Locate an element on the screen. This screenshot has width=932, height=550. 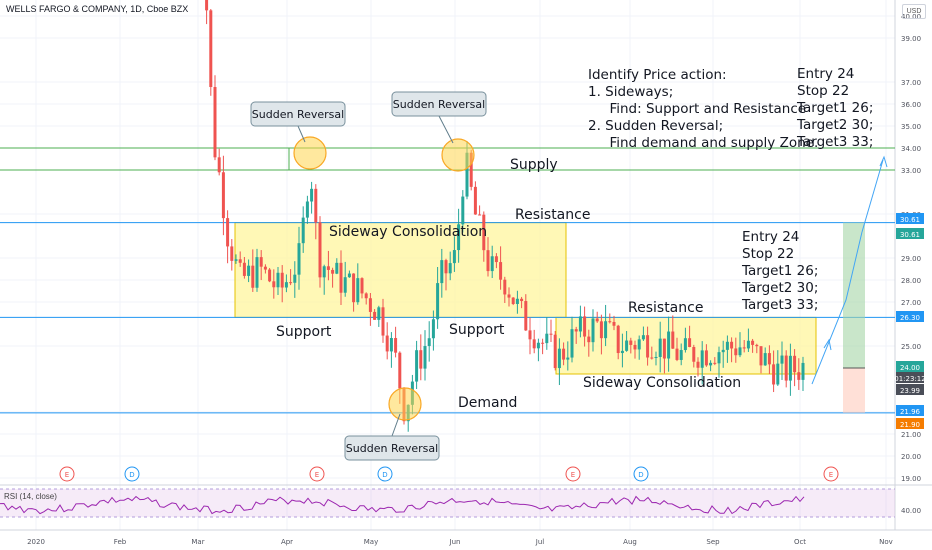
rsi-tick: 40.00 is located at coordinates (911, 511).